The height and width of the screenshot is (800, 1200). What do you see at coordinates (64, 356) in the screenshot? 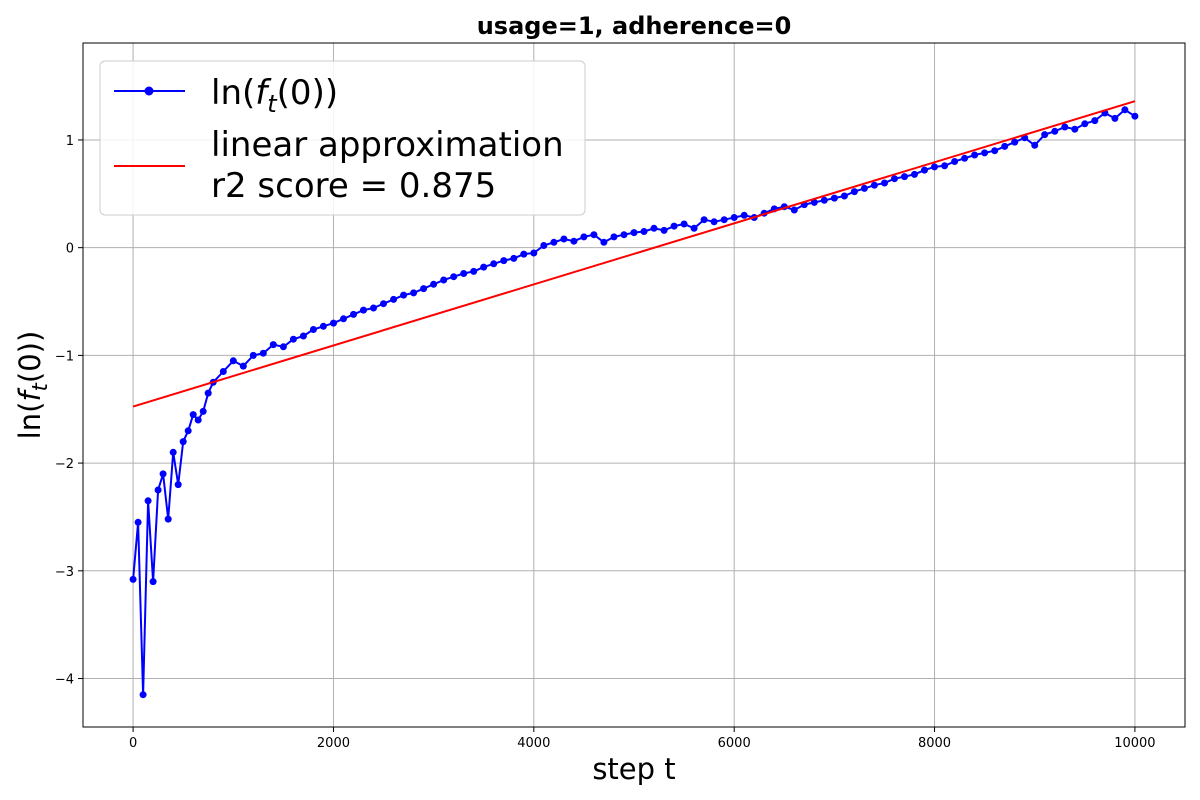
I see `y-tick-label-3: −1` at bounding box center [64, 356].